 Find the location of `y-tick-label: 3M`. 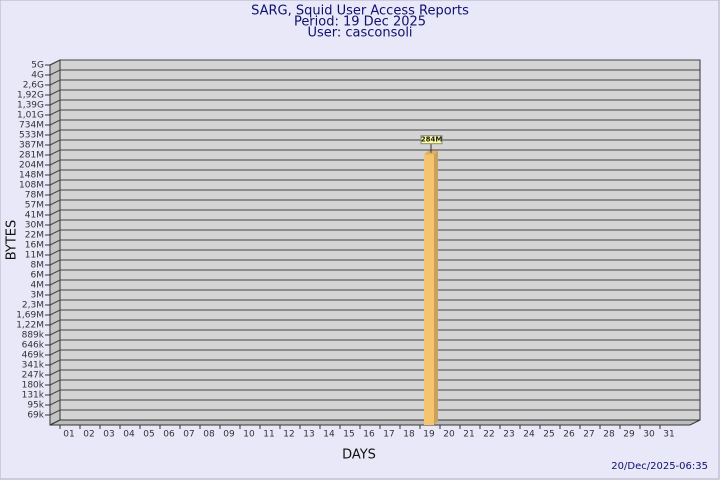

y-tick-label: 3M is located at coordinates (38, 296).